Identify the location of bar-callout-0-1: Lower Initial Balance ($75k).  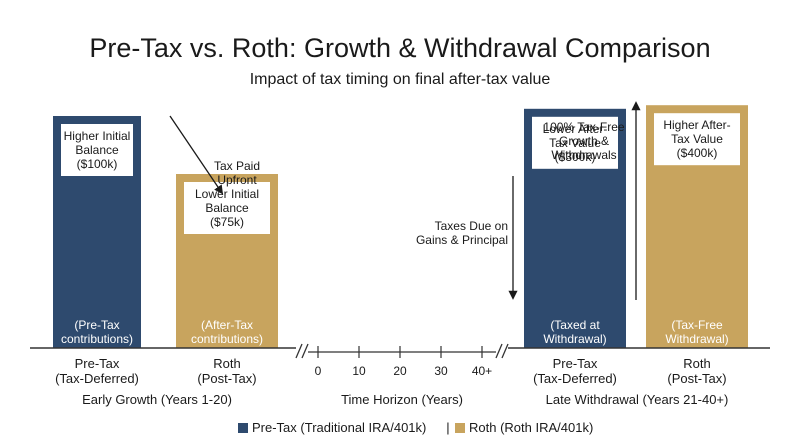
(227, 208).